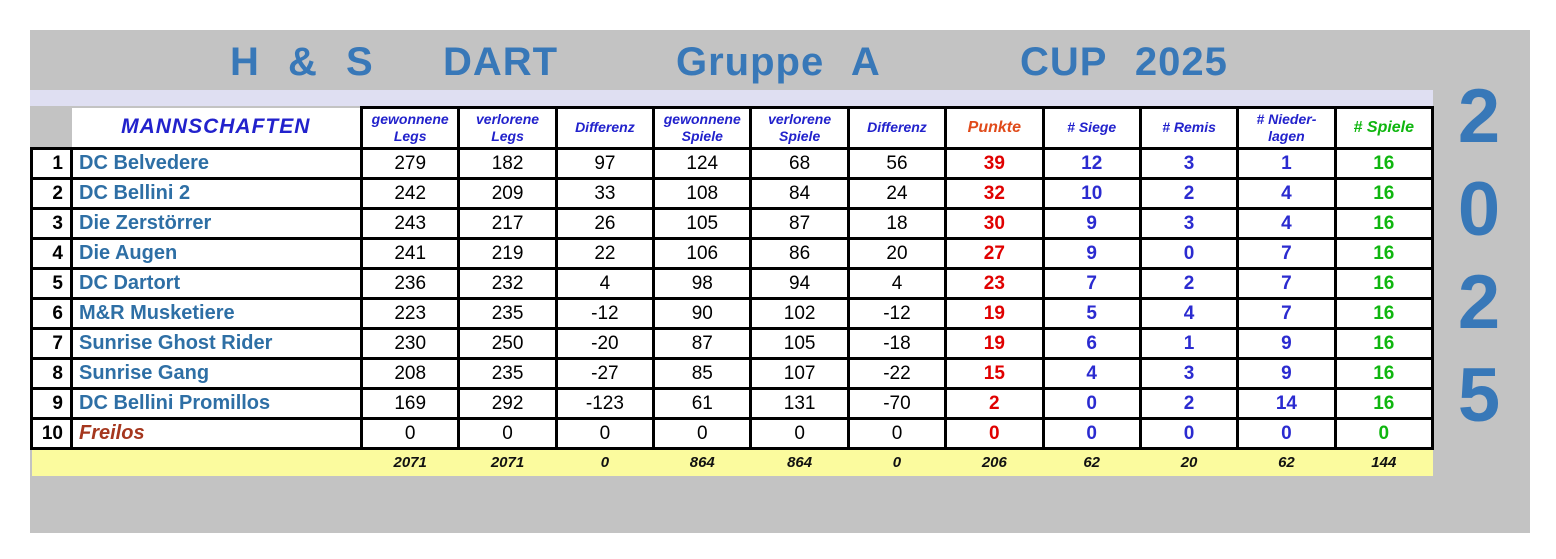 The height and width of the screenshot is (559, 1556). What do you see at coordinates (51, 313) in the screenshot?
I see `rank-cell: 6` at bounding box center [51, 313].